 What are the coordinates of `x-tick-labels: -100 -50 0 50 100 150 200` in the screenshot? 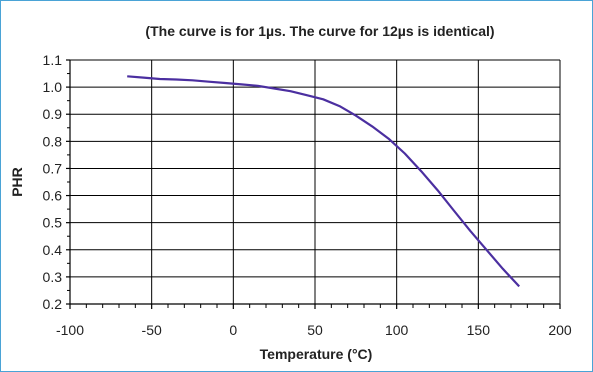 It's located at (314, 330).